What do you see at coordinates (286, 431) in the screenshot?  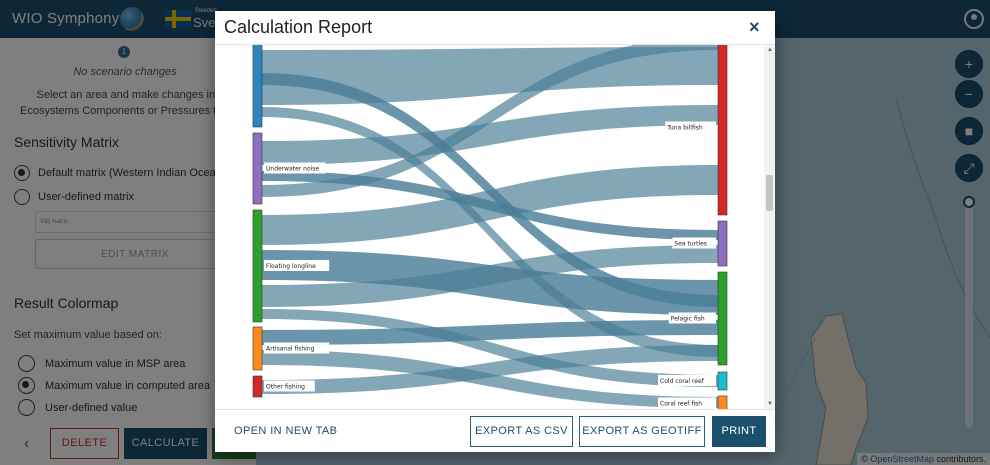 I see `open-new-tab-button: OPEN IN NEW TAB` at bounding box center [286, 431].